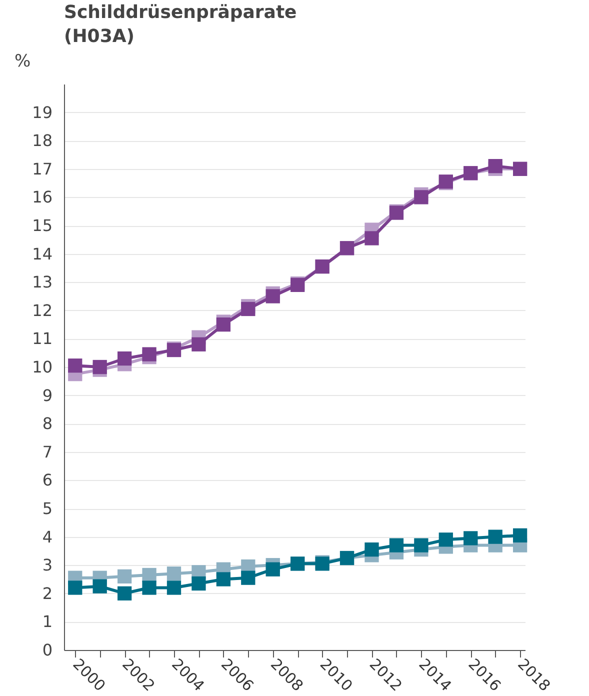 This screenshot has height=696, width=589. I want to click on y-tick-label: 17, so click(42, 168).